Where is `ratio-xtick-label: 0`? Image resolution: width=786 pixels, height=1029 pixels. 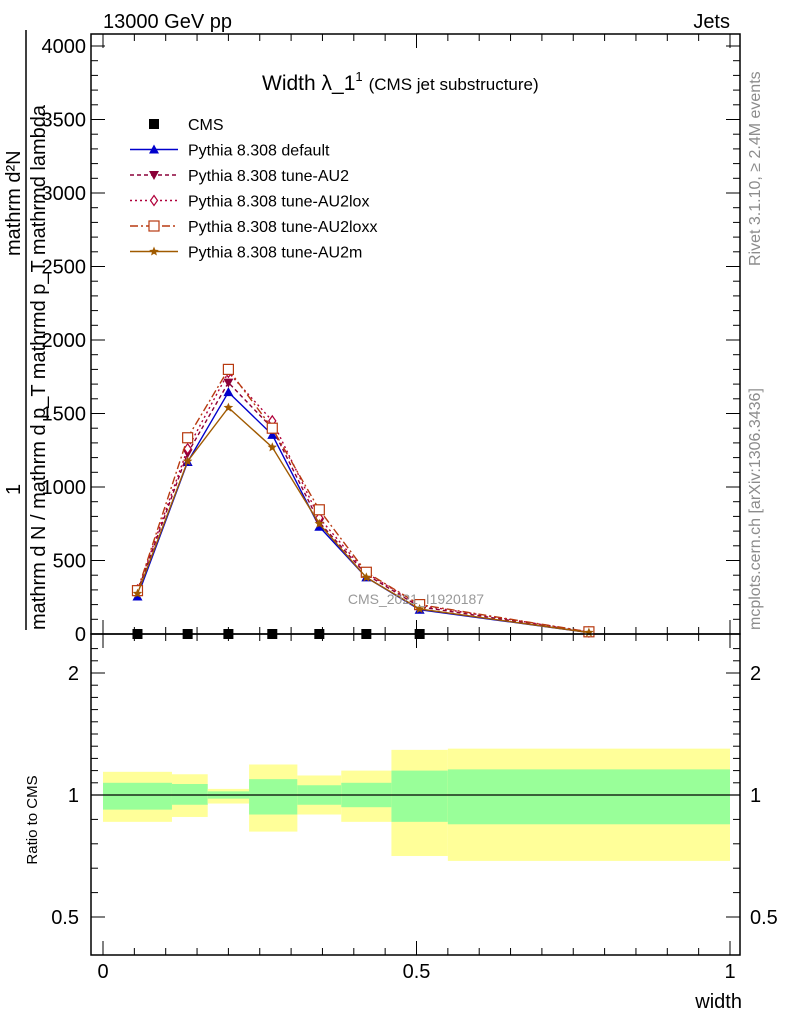 ratio-xtick-label: 0 is located at coordinates (102, 972).